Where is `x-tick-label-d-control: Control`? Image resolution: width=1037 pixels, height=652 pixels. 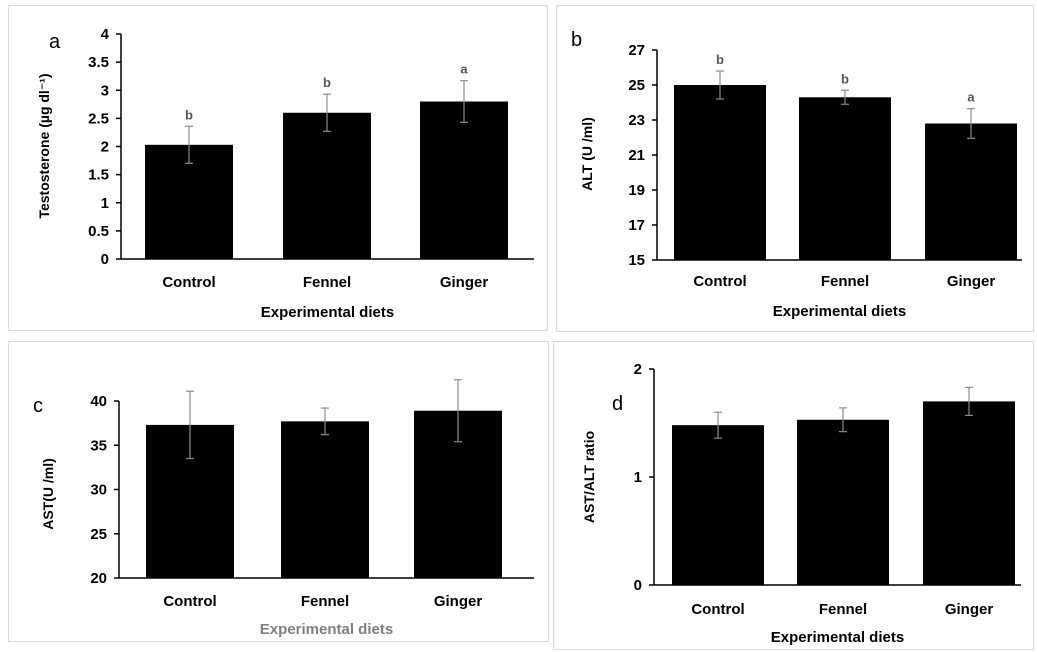
x-tick-label-d-control: Control is located at coordinates (717, 609).